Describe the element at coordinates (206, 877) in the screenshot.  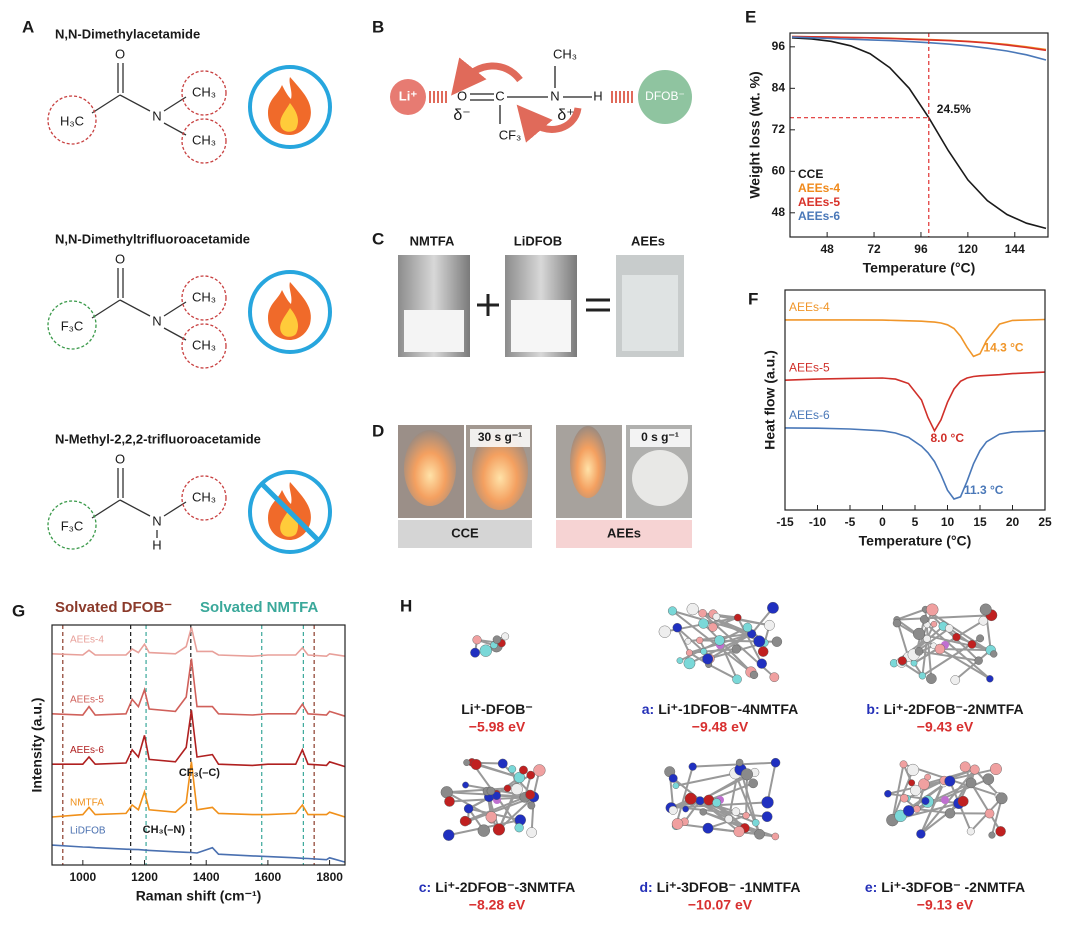
I see `x-tick-label: 1400` at that location.